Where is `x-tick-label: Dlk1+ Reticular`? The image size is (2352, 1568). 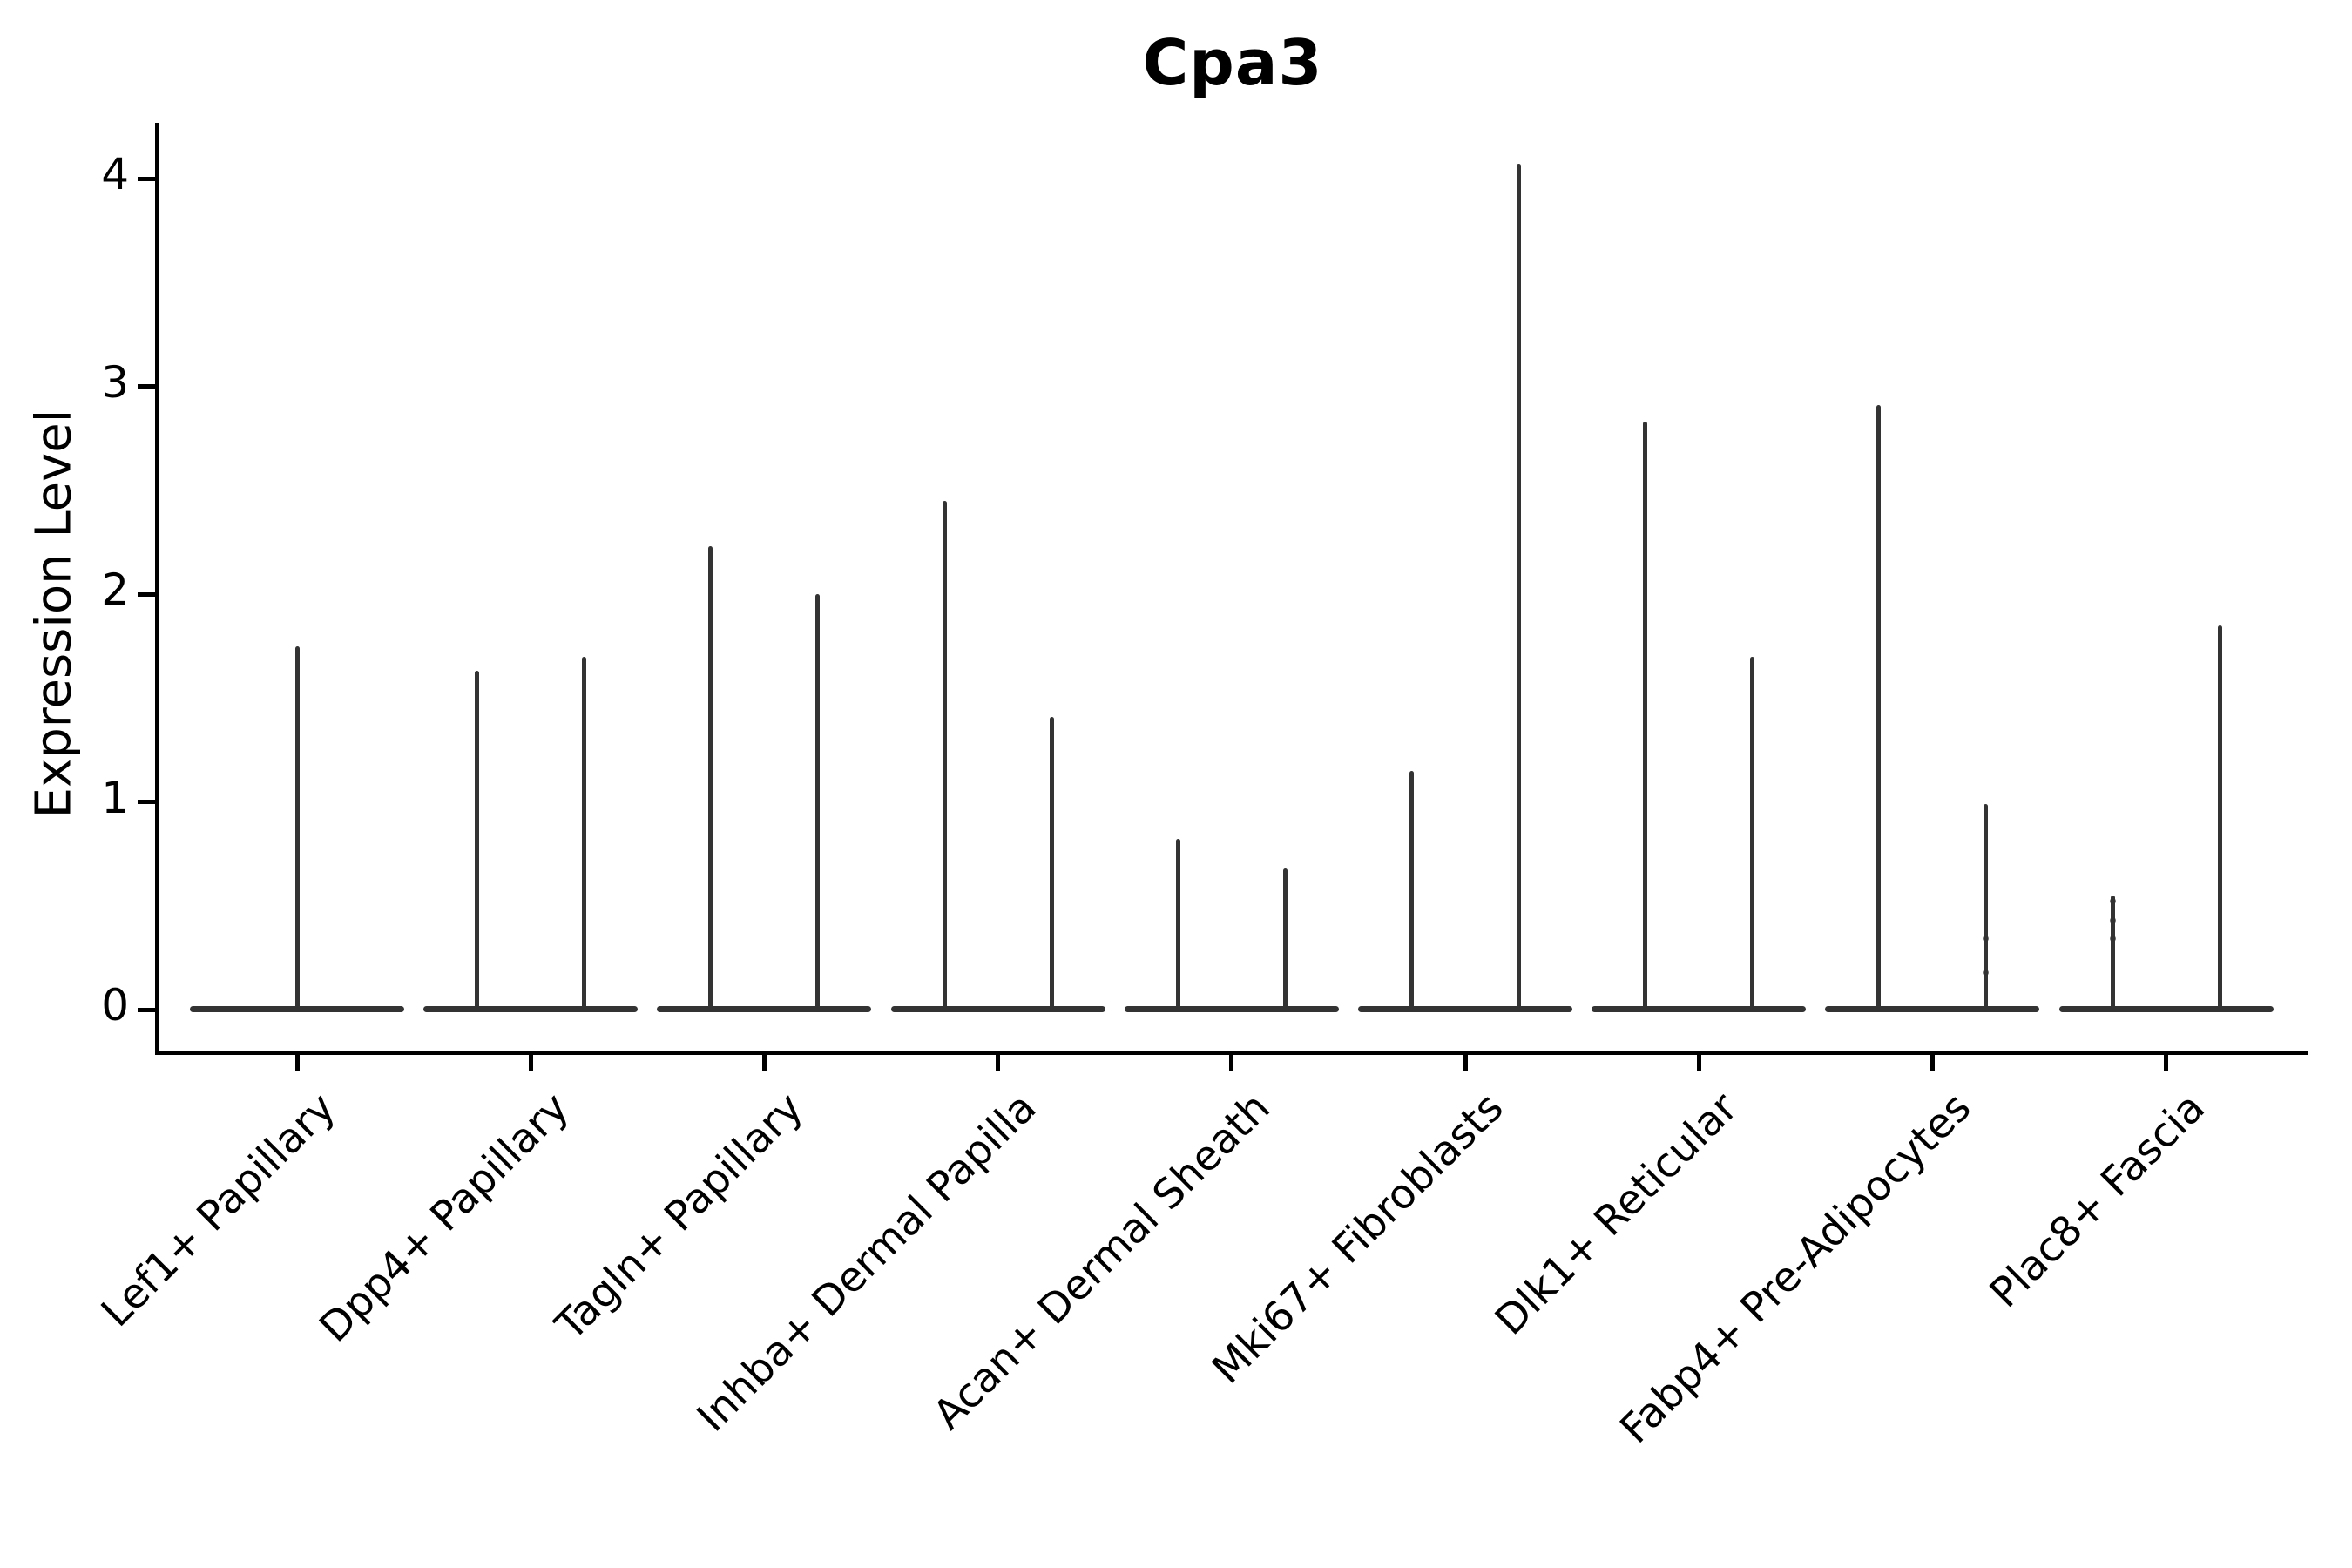
x-tick-label: Dlk1+ Reticular is located at coordinates (1616, 1214).